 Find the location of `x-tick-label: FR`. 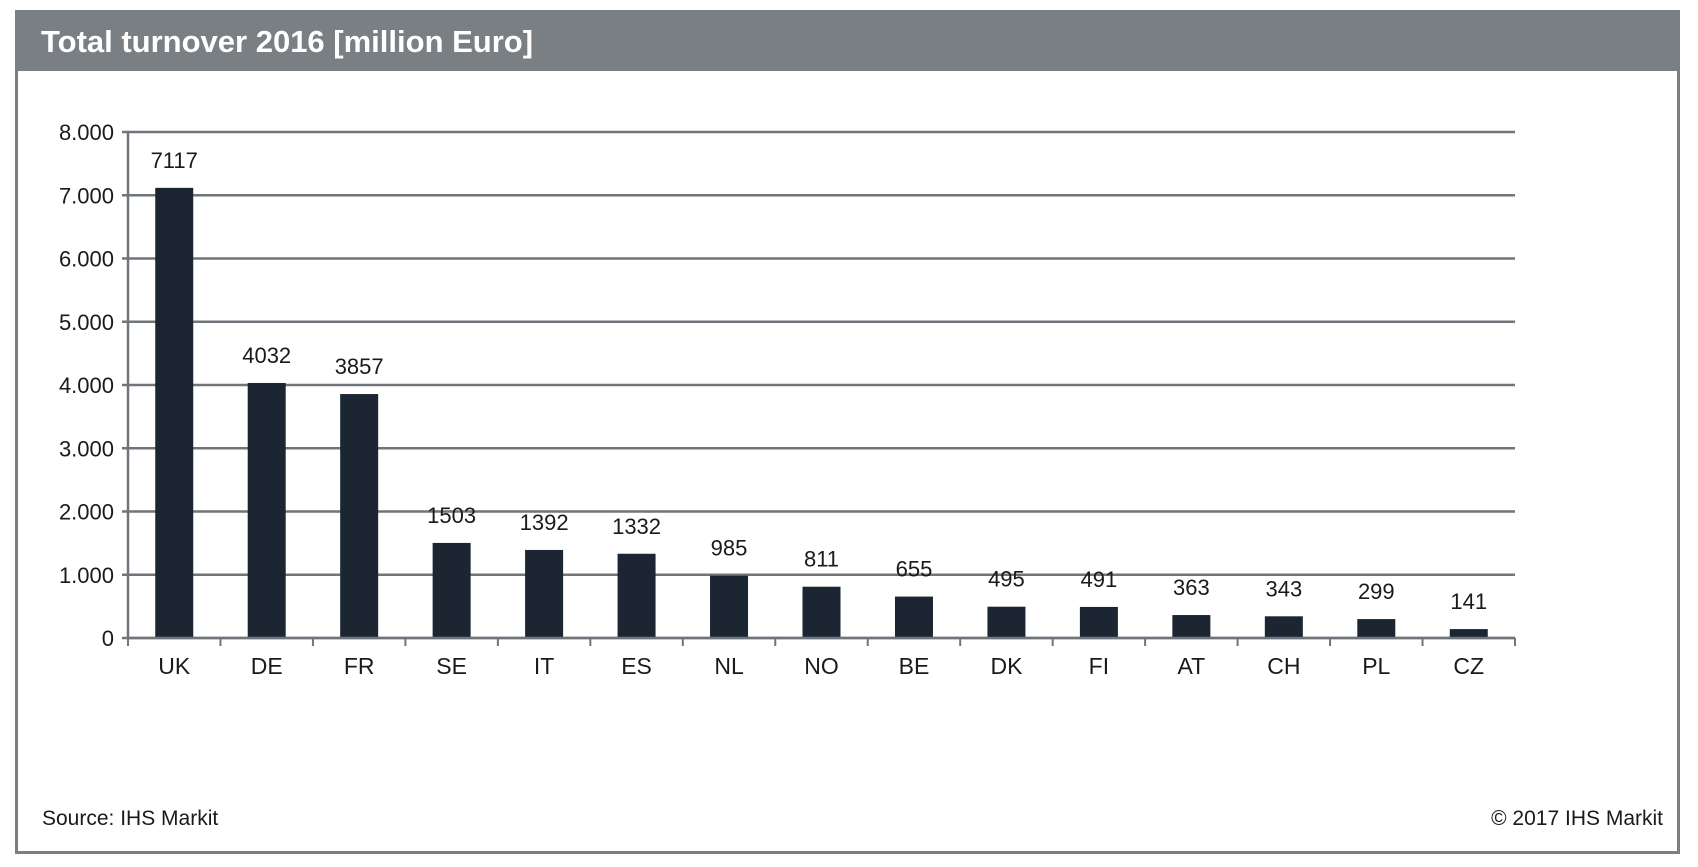

x-tick-label: FR is located at coordinates (359, 666).